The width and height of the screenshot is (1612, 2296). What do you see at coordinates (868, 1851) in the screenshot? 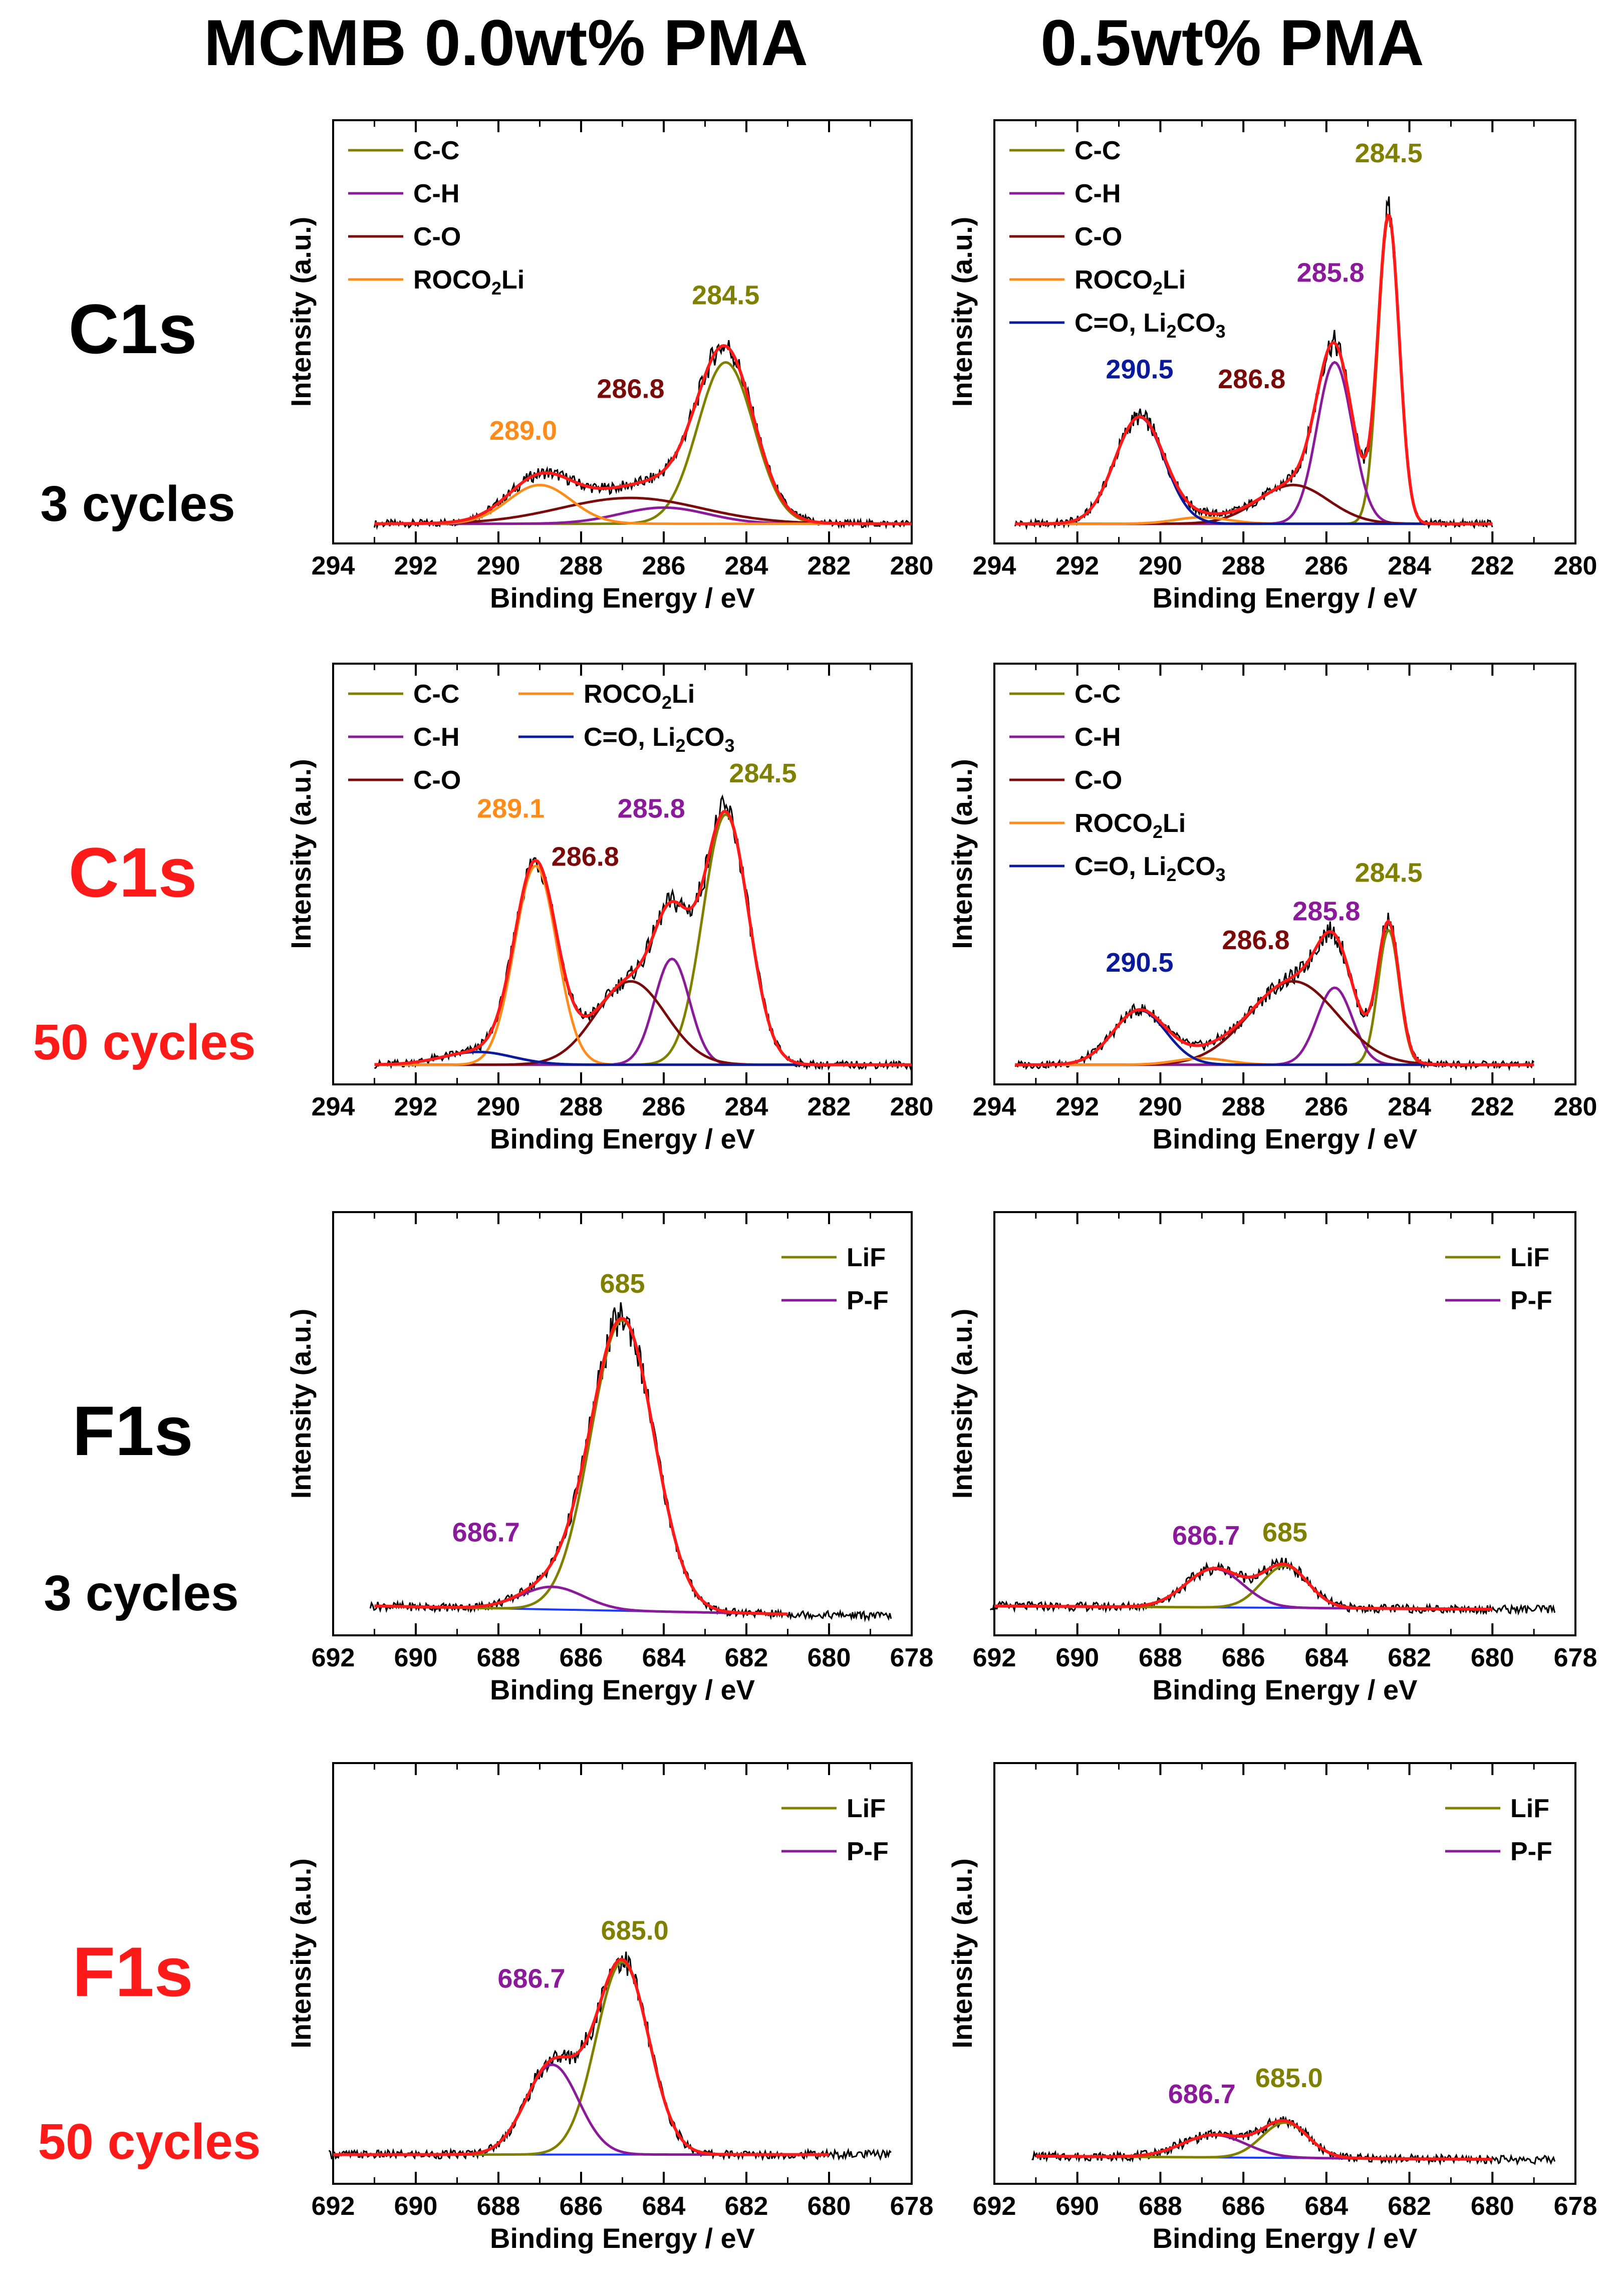
I see `legend-label: P-F` at bounding box center [868, 1851].